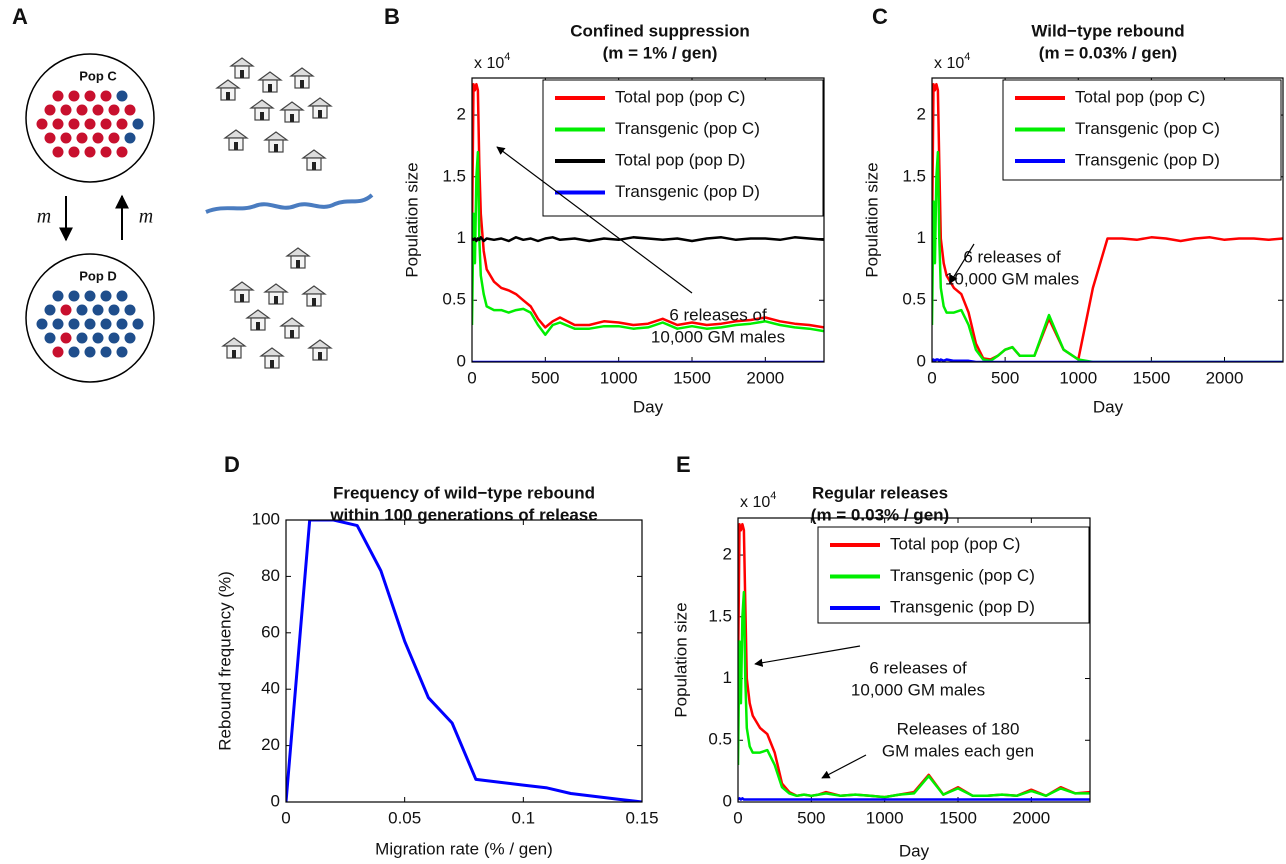 This screenshot has width=1286, height=864. I want to click on panel-label: B, so click(392, 16).